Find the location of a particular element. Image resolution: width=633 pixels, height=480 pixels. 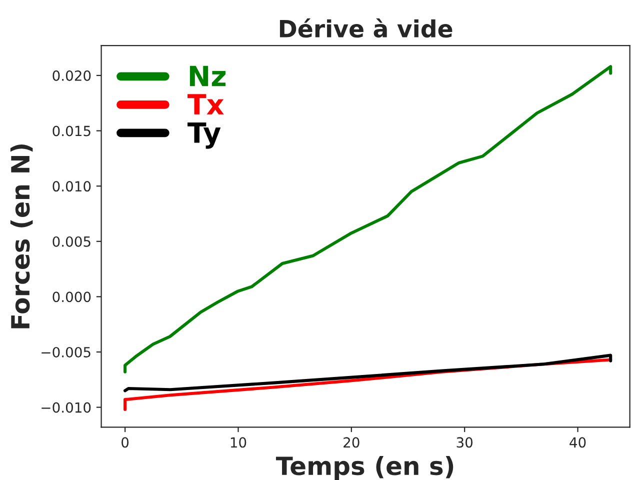

x-tick-label: 30 is located at coordinates (464, 442).